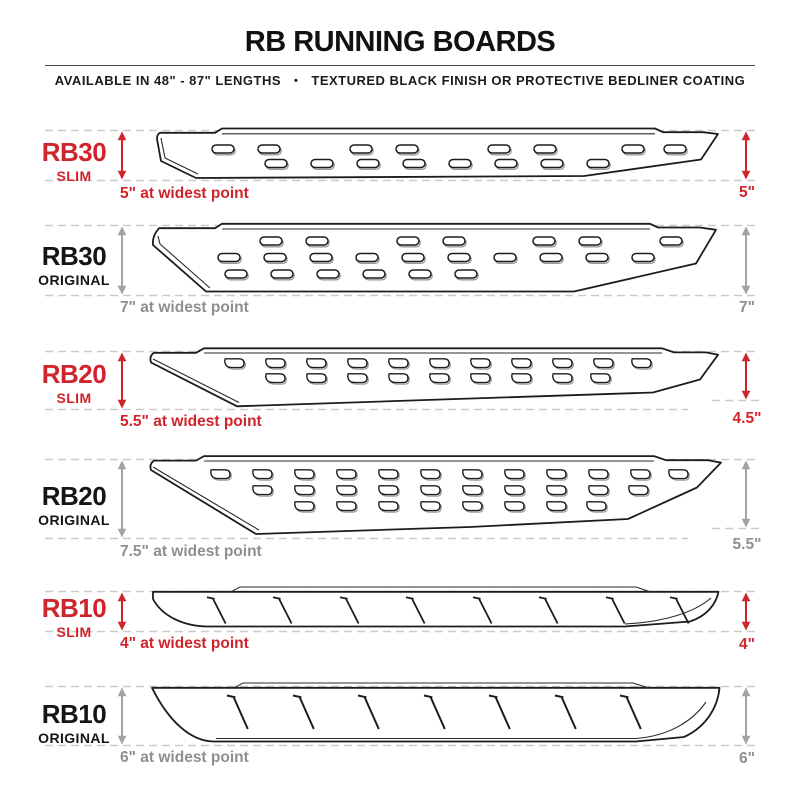 Image resolution: width=800 pixels, height=800 pixels. I want to click on label-rb30-original: RB30 ORIGINAL, so click(74, 265).